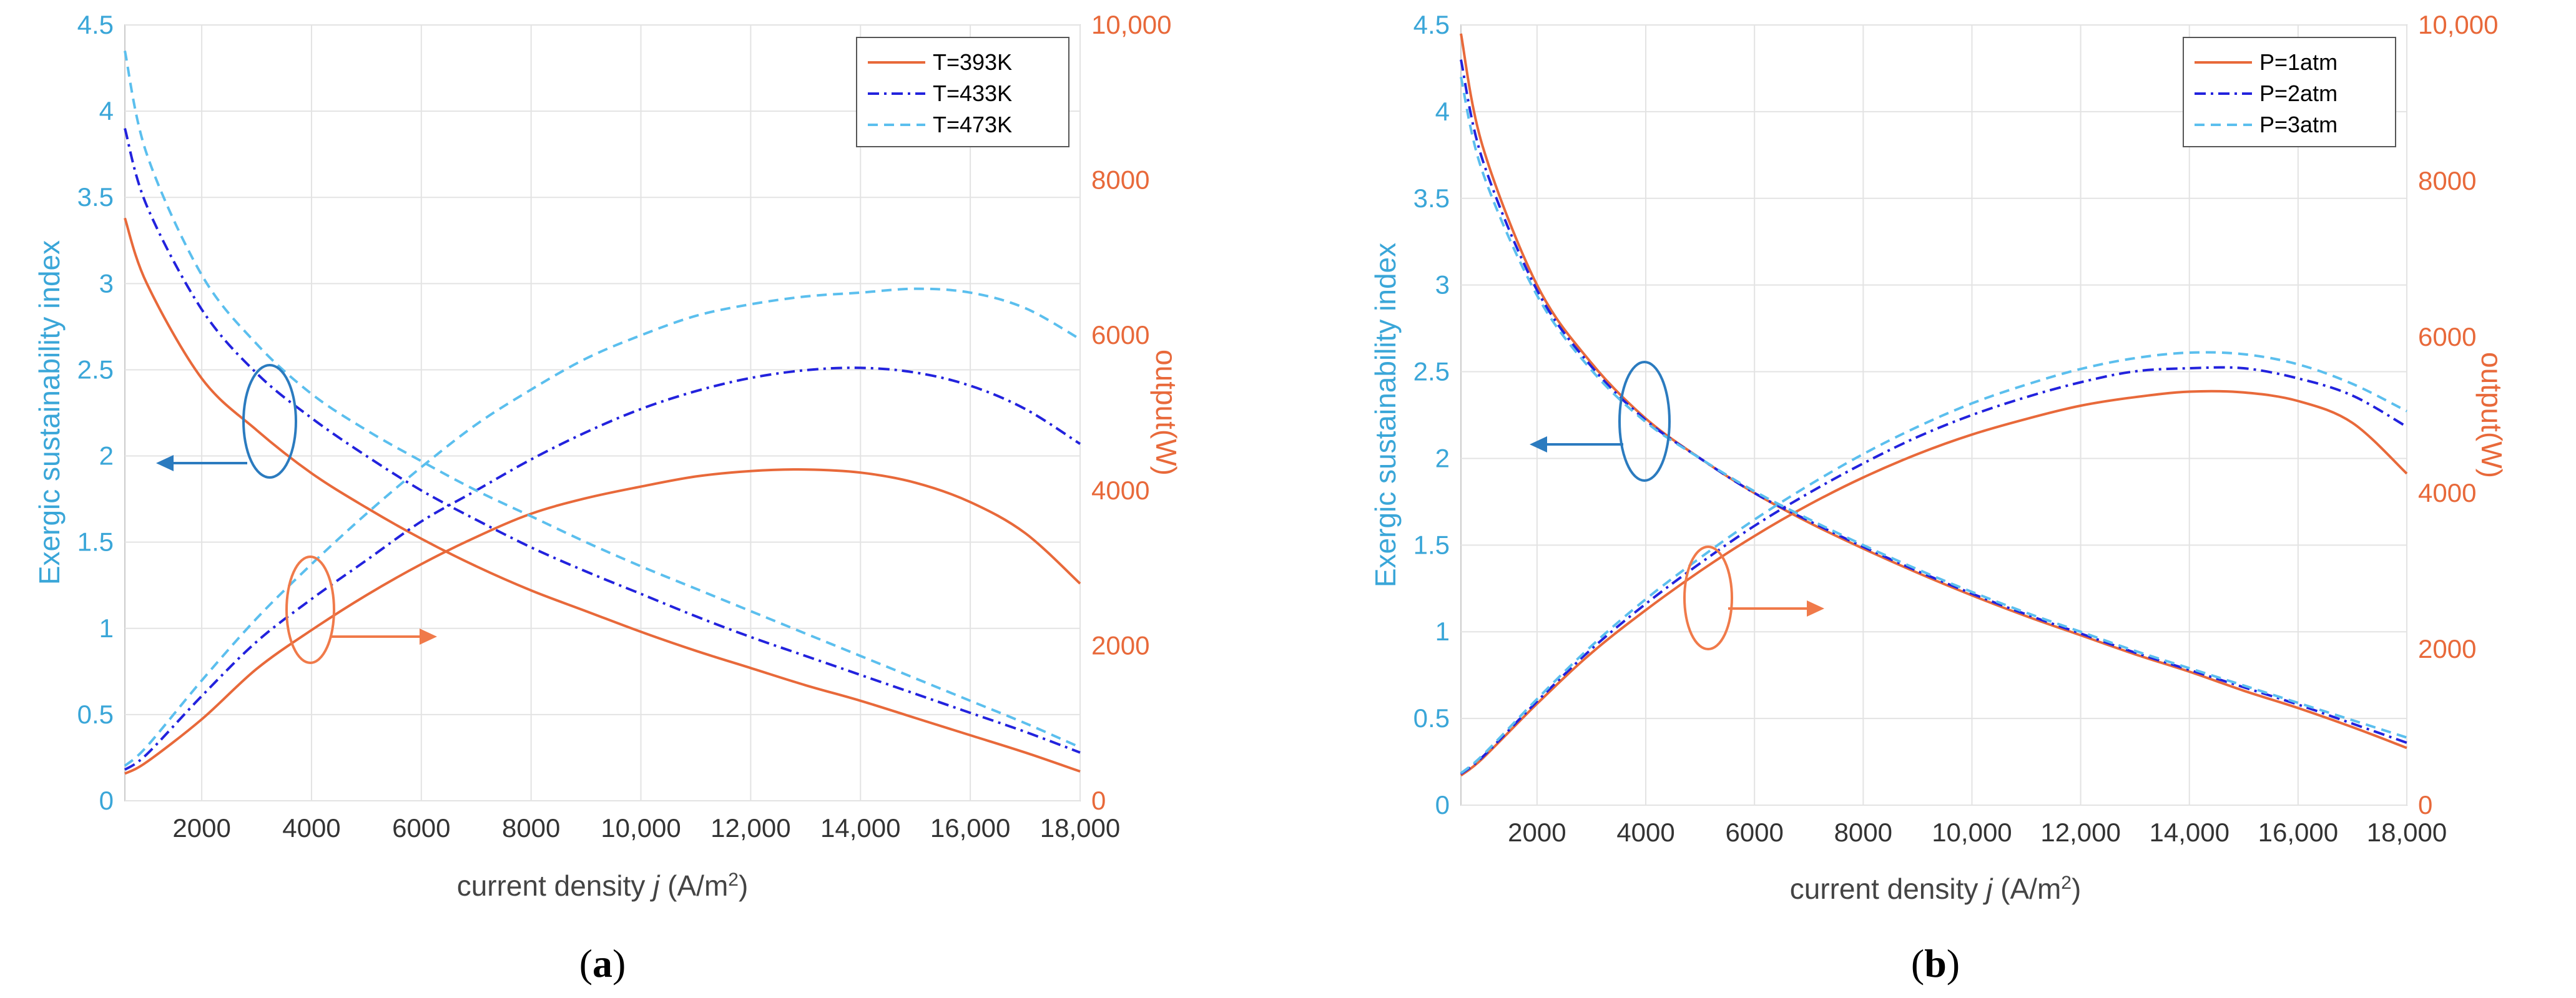 The height and width of the screenshot is (998, 2576). Describe the element at coordinates (421, 828) in the screenshot. I see `x-tick-label: 6000` at that location.